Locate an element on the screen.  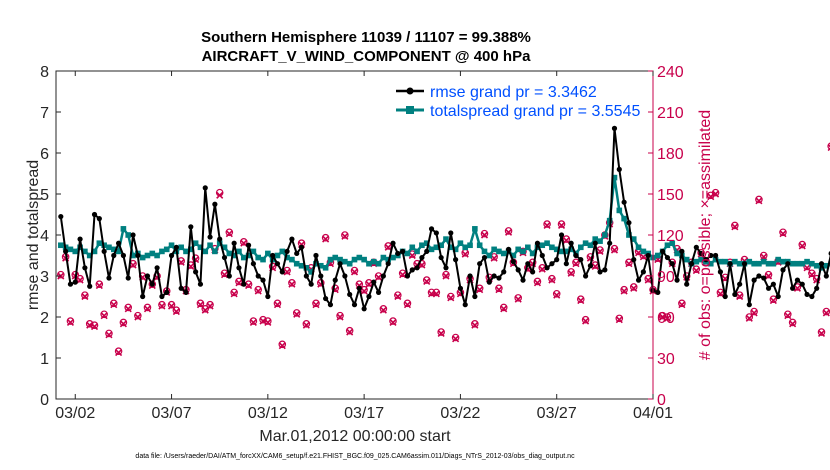
y-axis-right-label: # of obs: o=possible; ×=assimilated is located at coordinates (705, 235).